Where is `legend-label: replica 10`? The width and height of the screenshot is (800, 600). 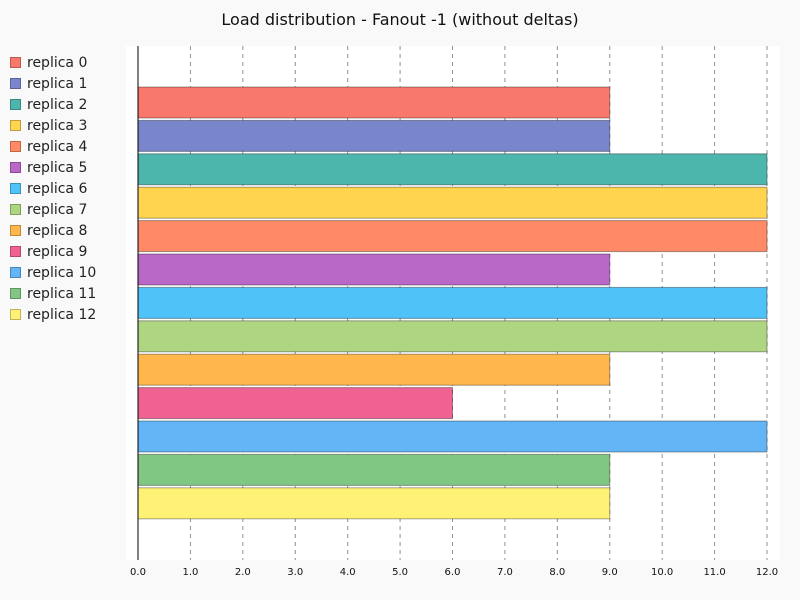
legend-label: replica 10 is located at coordinates (62, 272).